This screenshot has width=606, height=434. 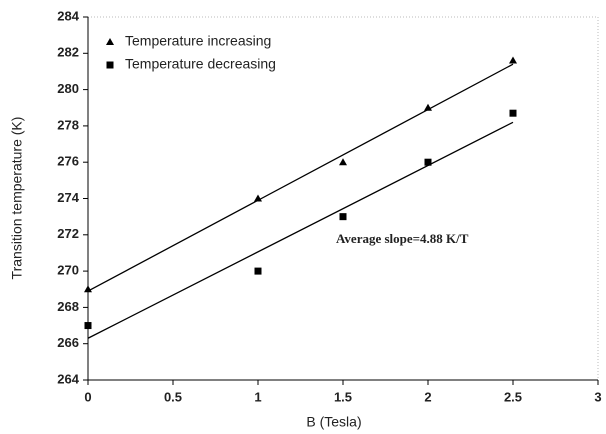 I want to click on legend-label: Temperature decreasing, so click(x=200, y=64).